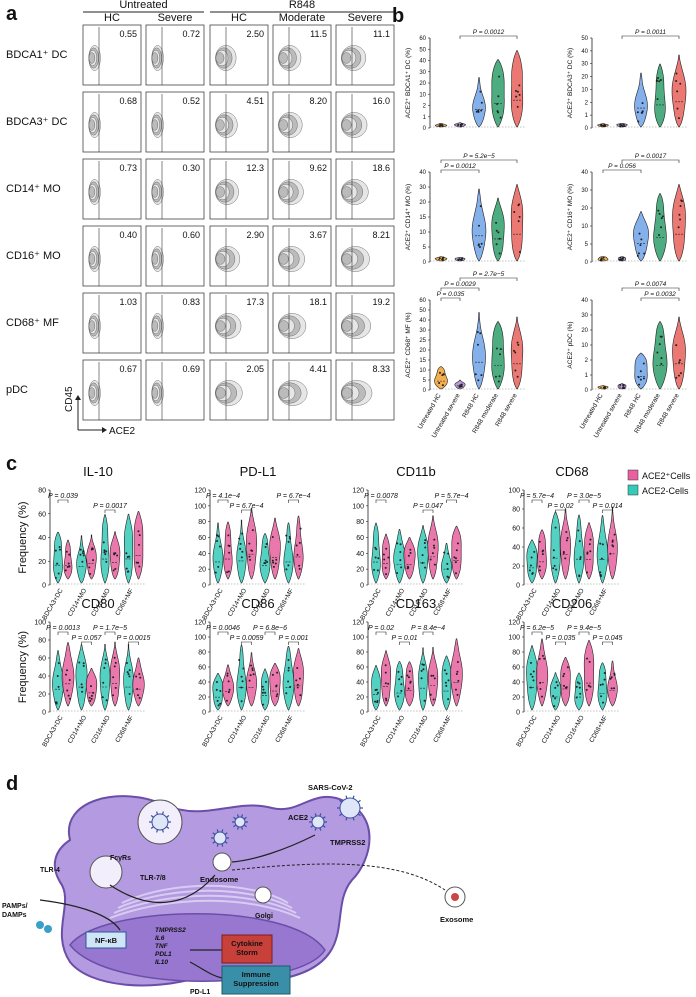 This screenshot has height=997, width=696. I want to click on p-value: P = 0.02, so click(381, 628).